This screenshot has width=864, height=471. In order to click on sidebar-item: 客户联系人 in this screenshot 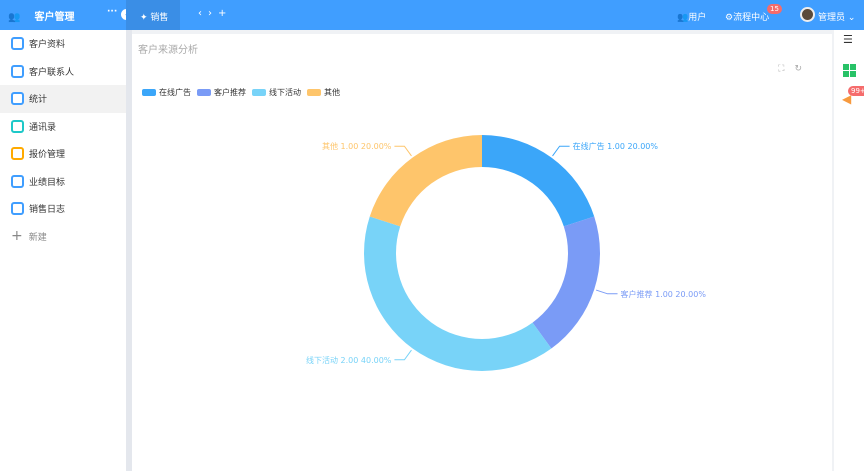, I will do `click(63, 72)`.